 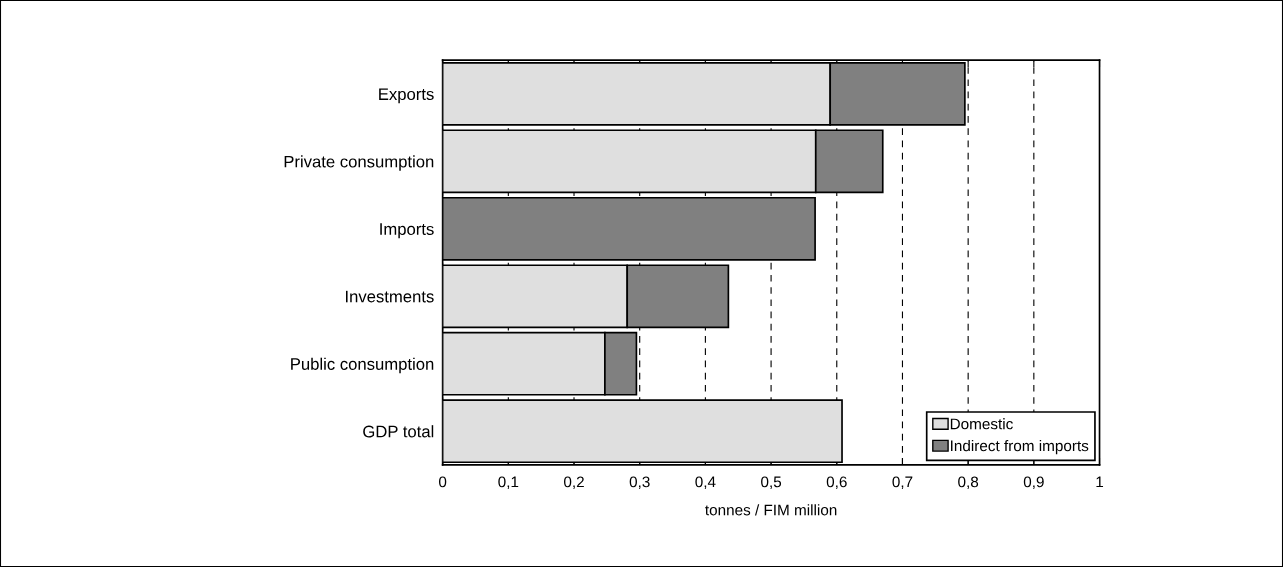 I want to click on y-tick-label: Private consumption, so click(x=359, y=163).